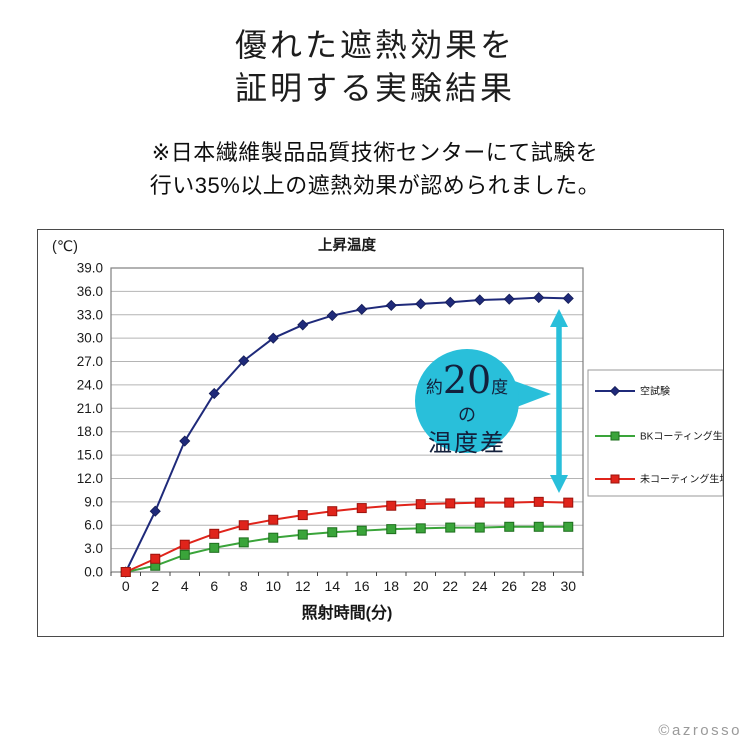 This screenshot has width=750, height=750. I want to click on page-title-line1: 優れた遮熱効果を, so click(374, 45).